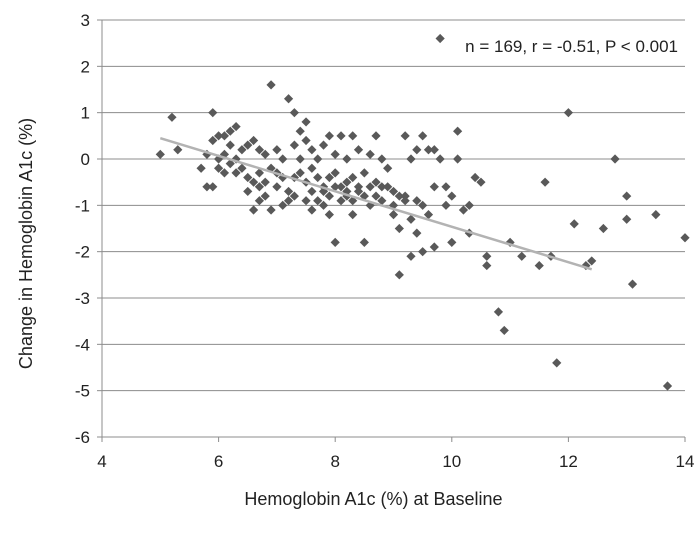  What do you see at coordinates (373, 499) in the screenshot?
I see `x-axis-title: Hemoglobin A1c (%) at Baseline` at bounding box center [373, 499].